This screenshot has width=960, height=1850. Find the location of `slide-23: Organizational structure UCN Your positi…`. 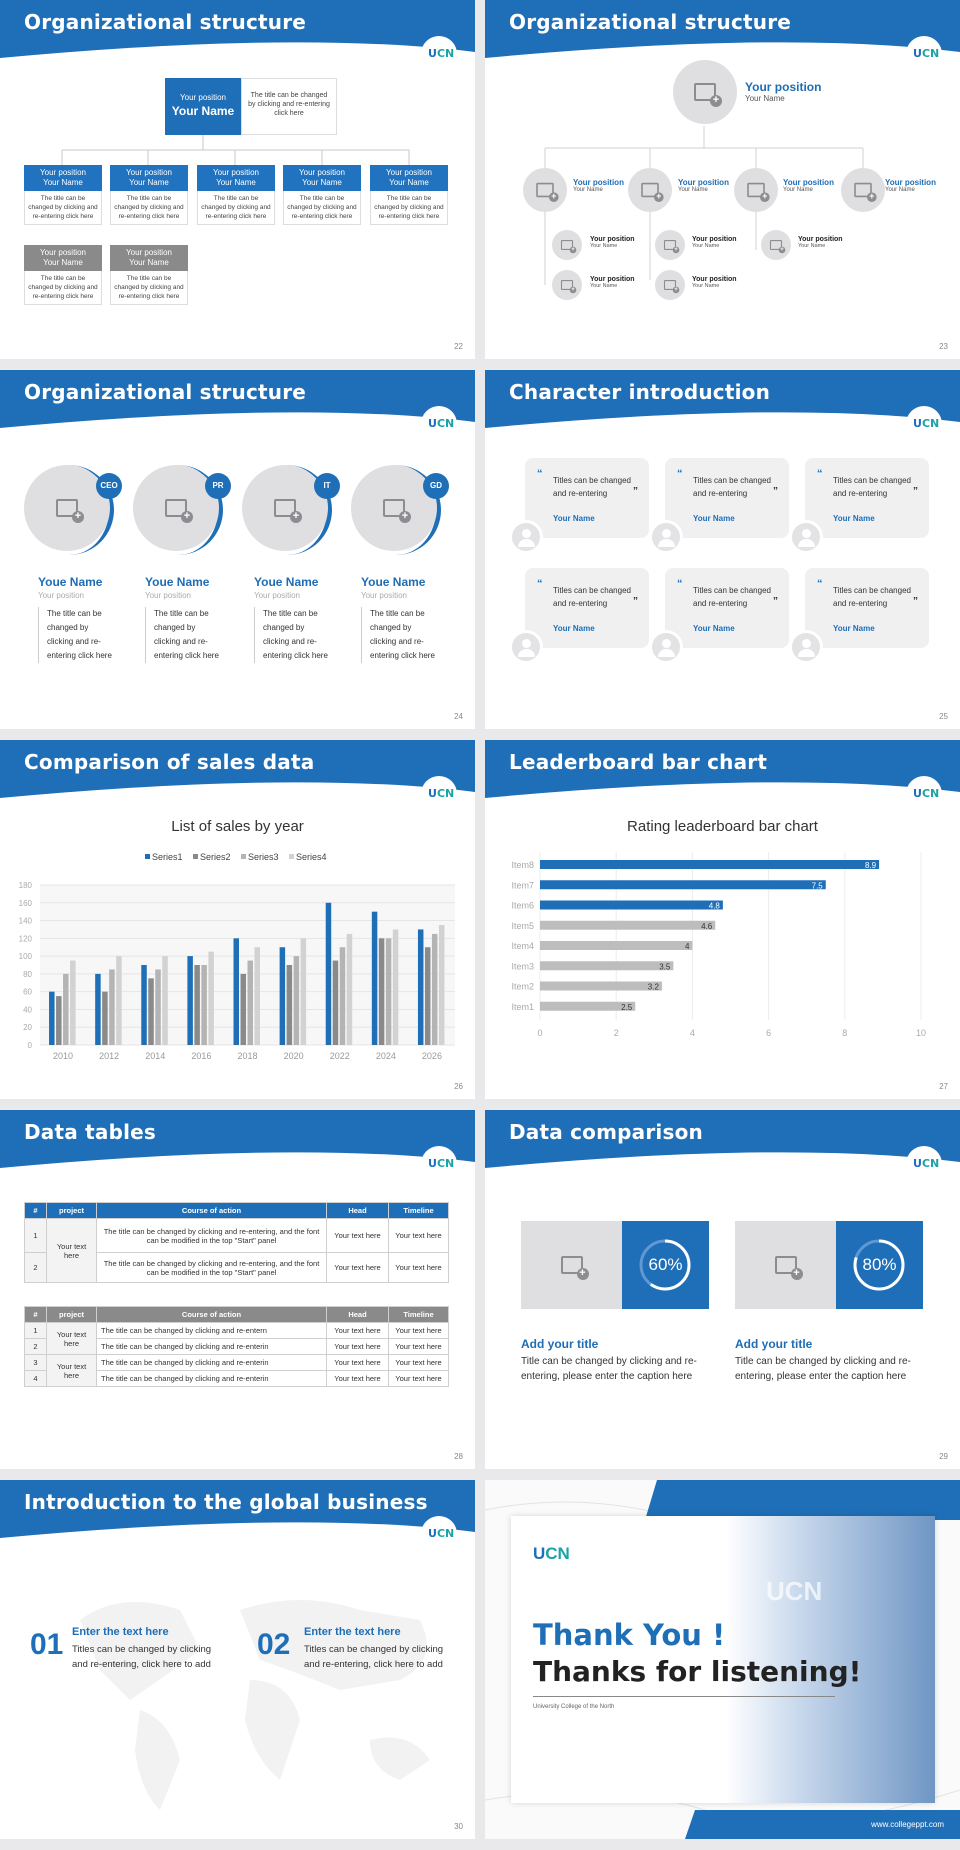

slide-23: Organizational structure UCN Your positi… is located at coordinates (722, 179).